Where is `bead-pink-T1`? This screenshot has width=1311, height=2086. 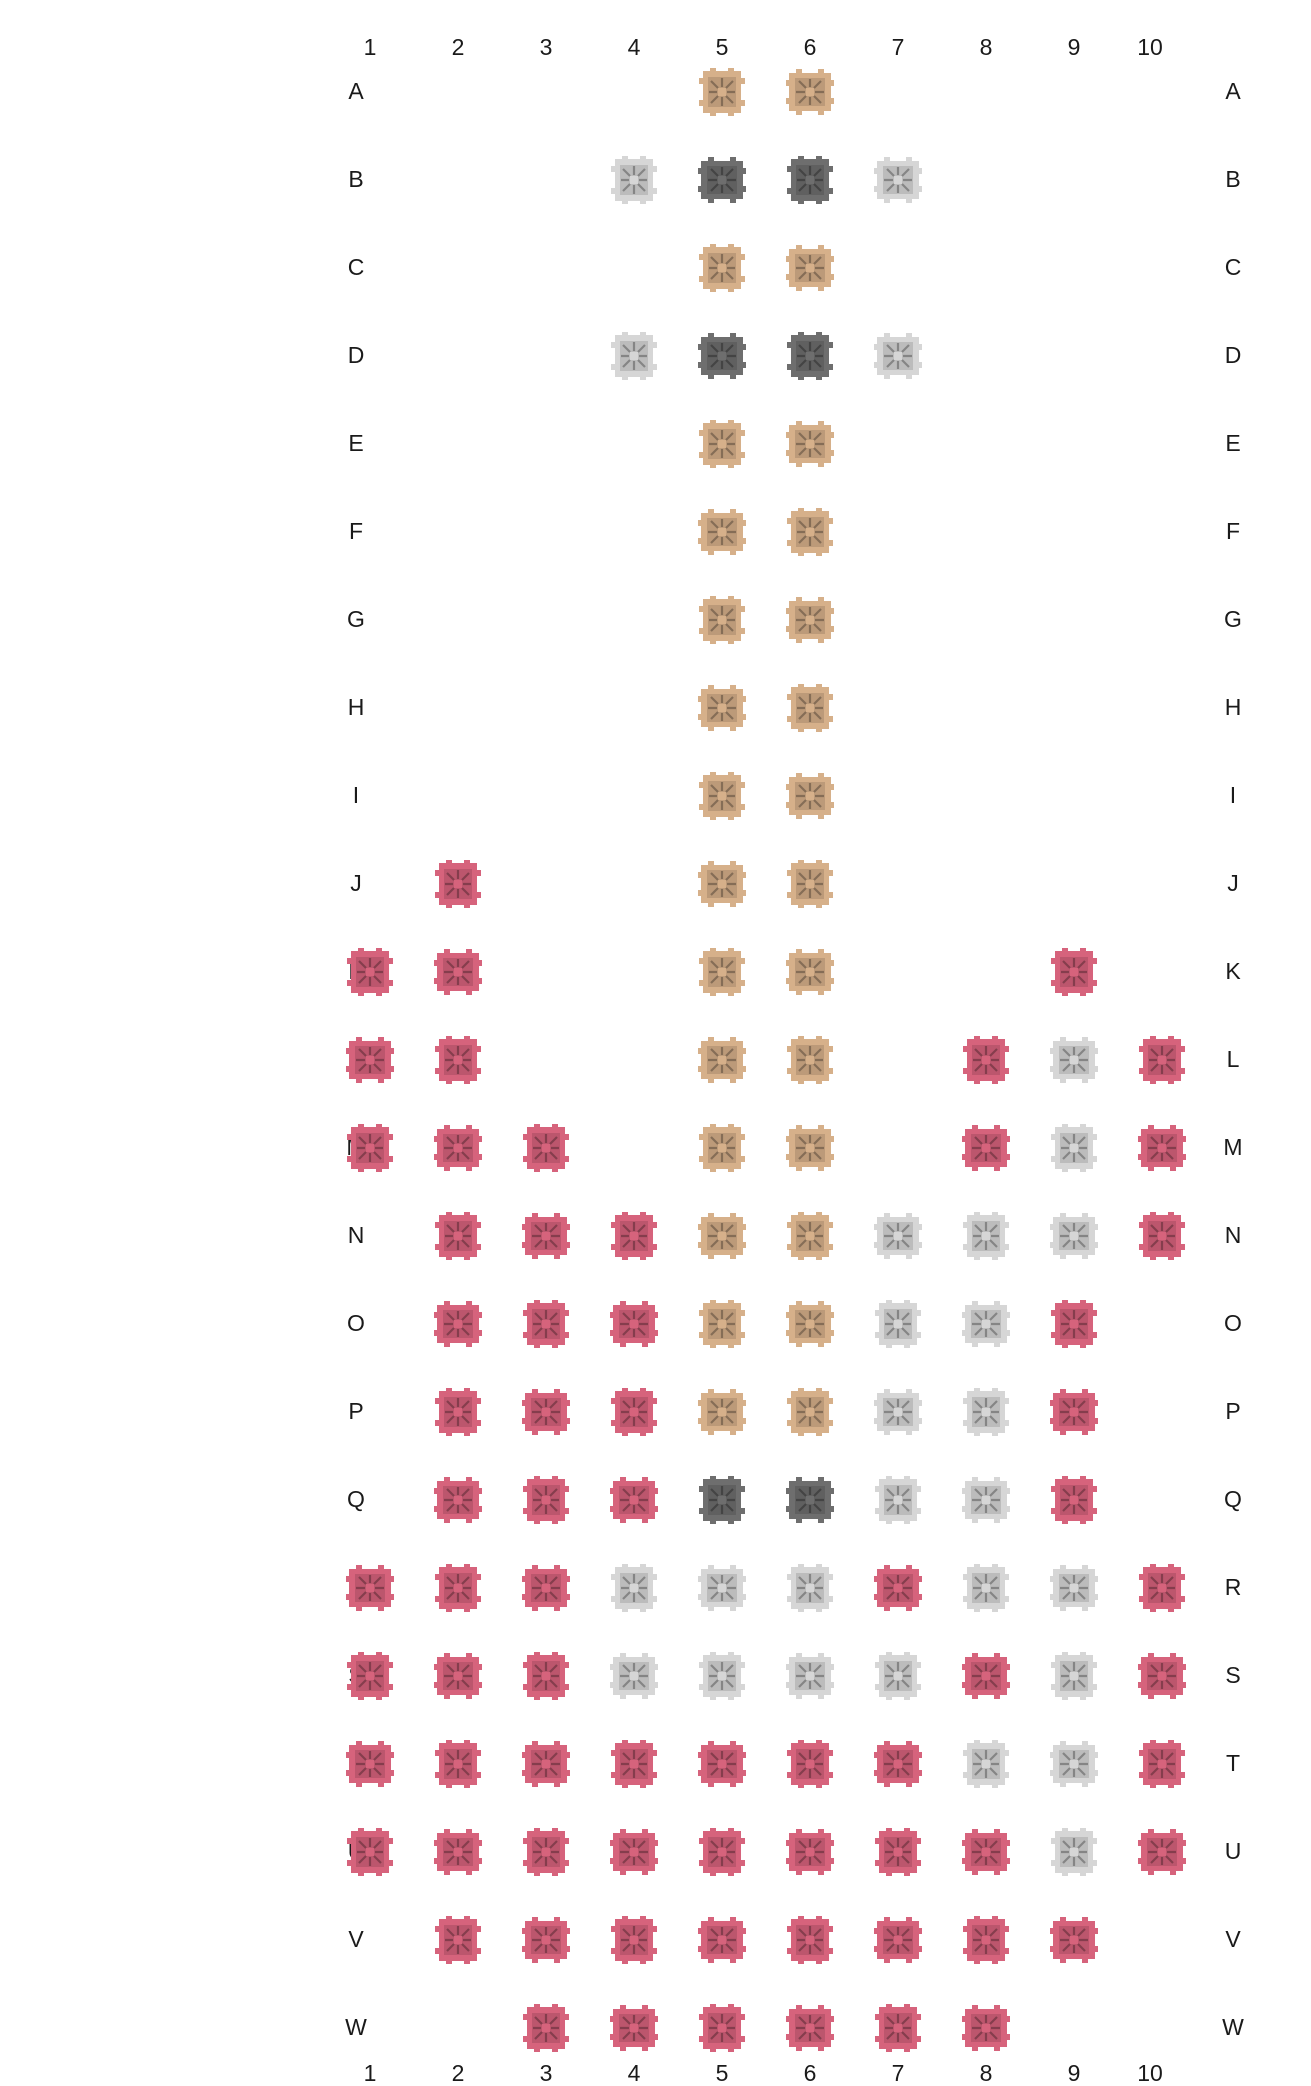
bead-pink-T1 is located at coordinates (370, 1764).